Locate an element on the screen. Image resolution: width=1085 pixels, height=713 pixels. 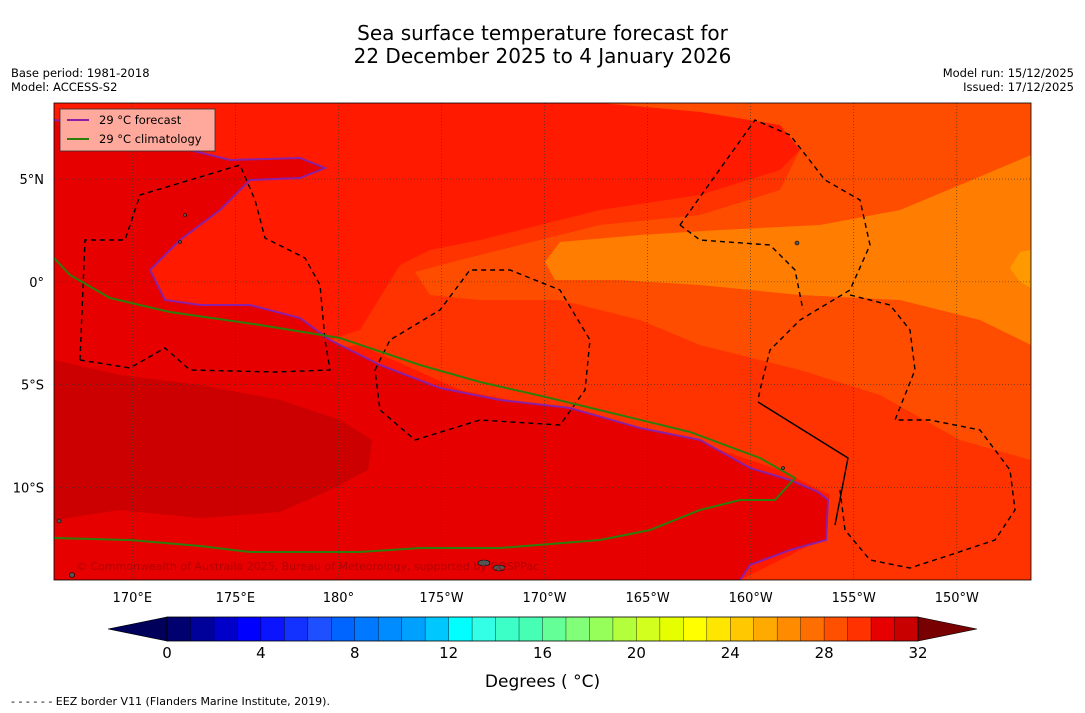
colorbar-tick-label: 20 is located at coordinates (636, 653).